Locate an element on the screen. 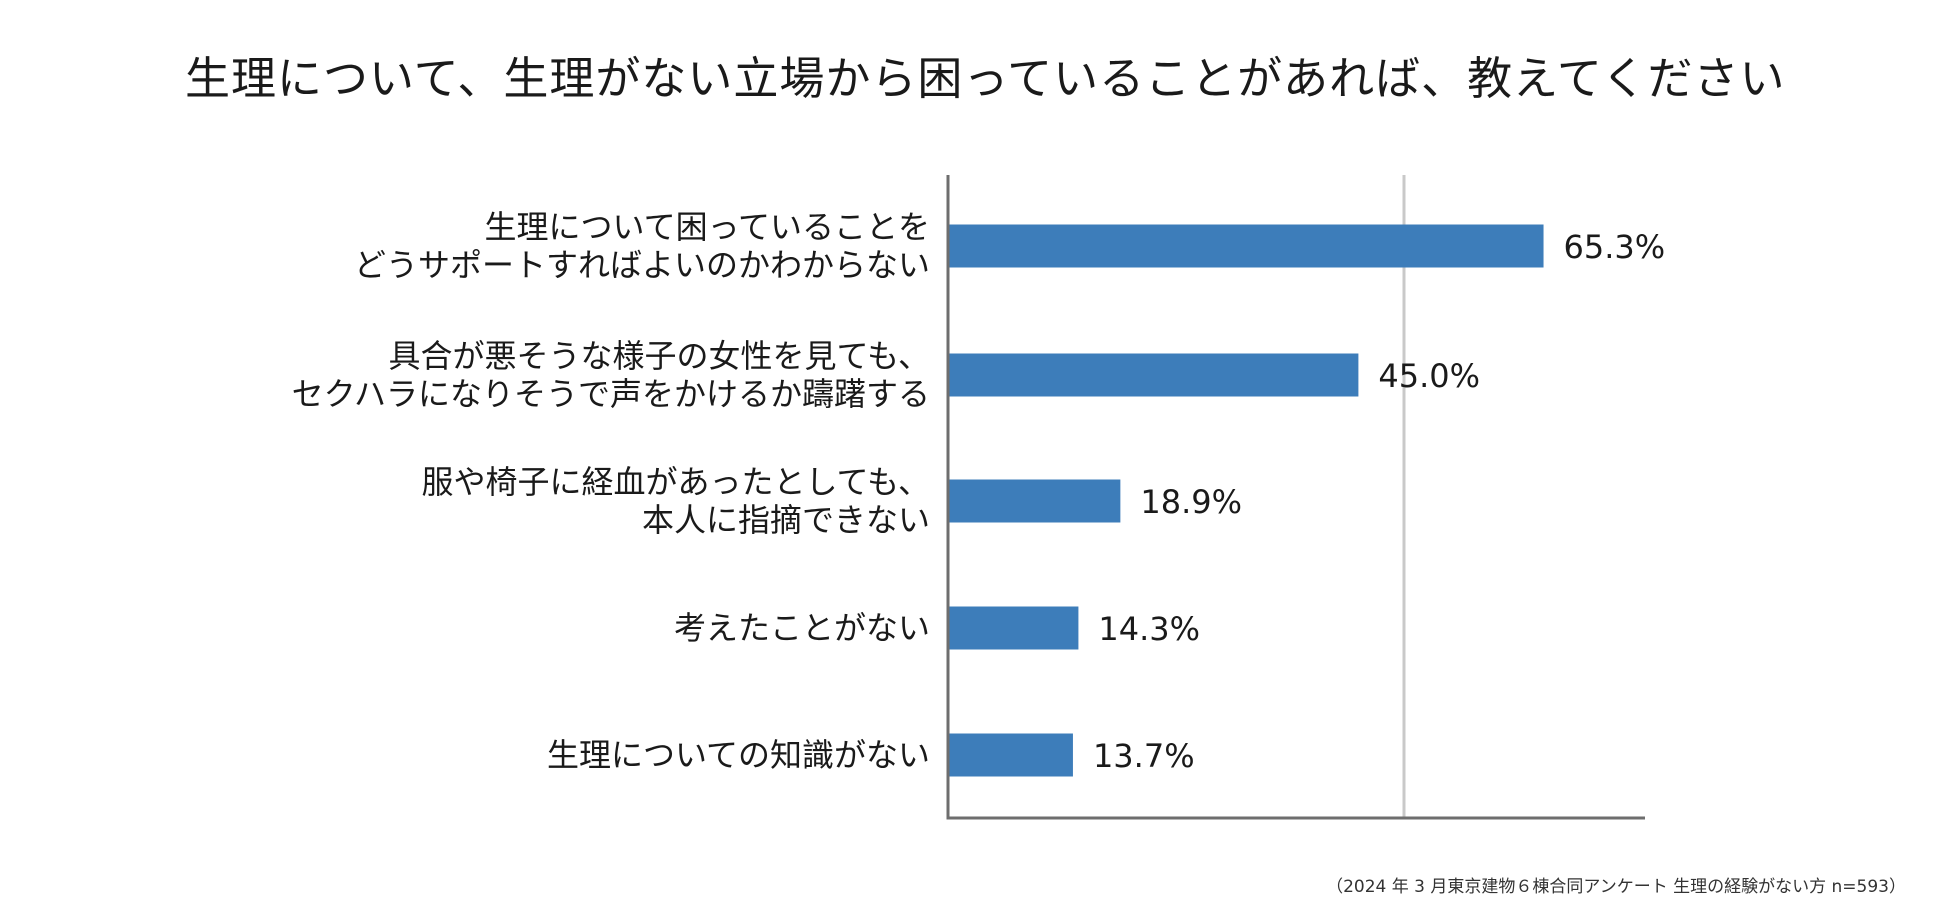 The width and height of the screenshot is (1950, 910). value-label: 45.0% is located at coordinates (1429, 376).